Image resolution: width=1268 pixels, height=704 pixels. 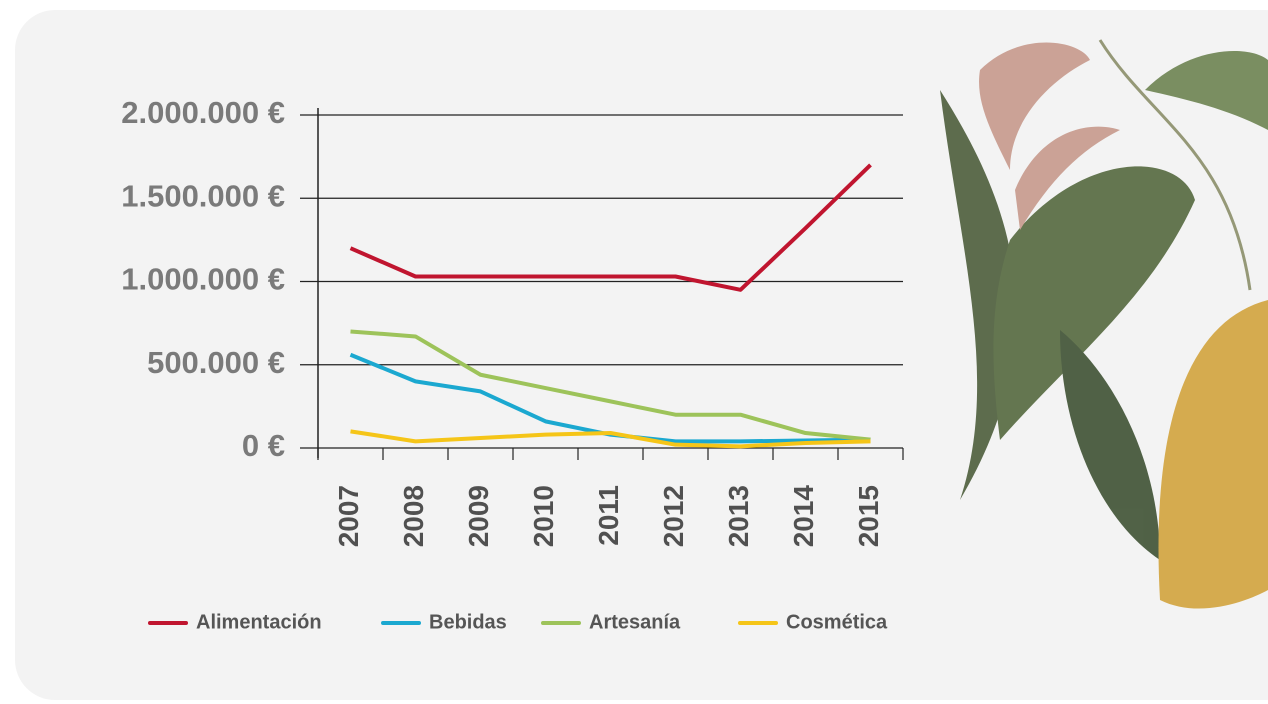 What do you see at coordinates (803, 516) in the screenshot?
I see `x-tick-label: 2014` at bounding box center [803, 516].